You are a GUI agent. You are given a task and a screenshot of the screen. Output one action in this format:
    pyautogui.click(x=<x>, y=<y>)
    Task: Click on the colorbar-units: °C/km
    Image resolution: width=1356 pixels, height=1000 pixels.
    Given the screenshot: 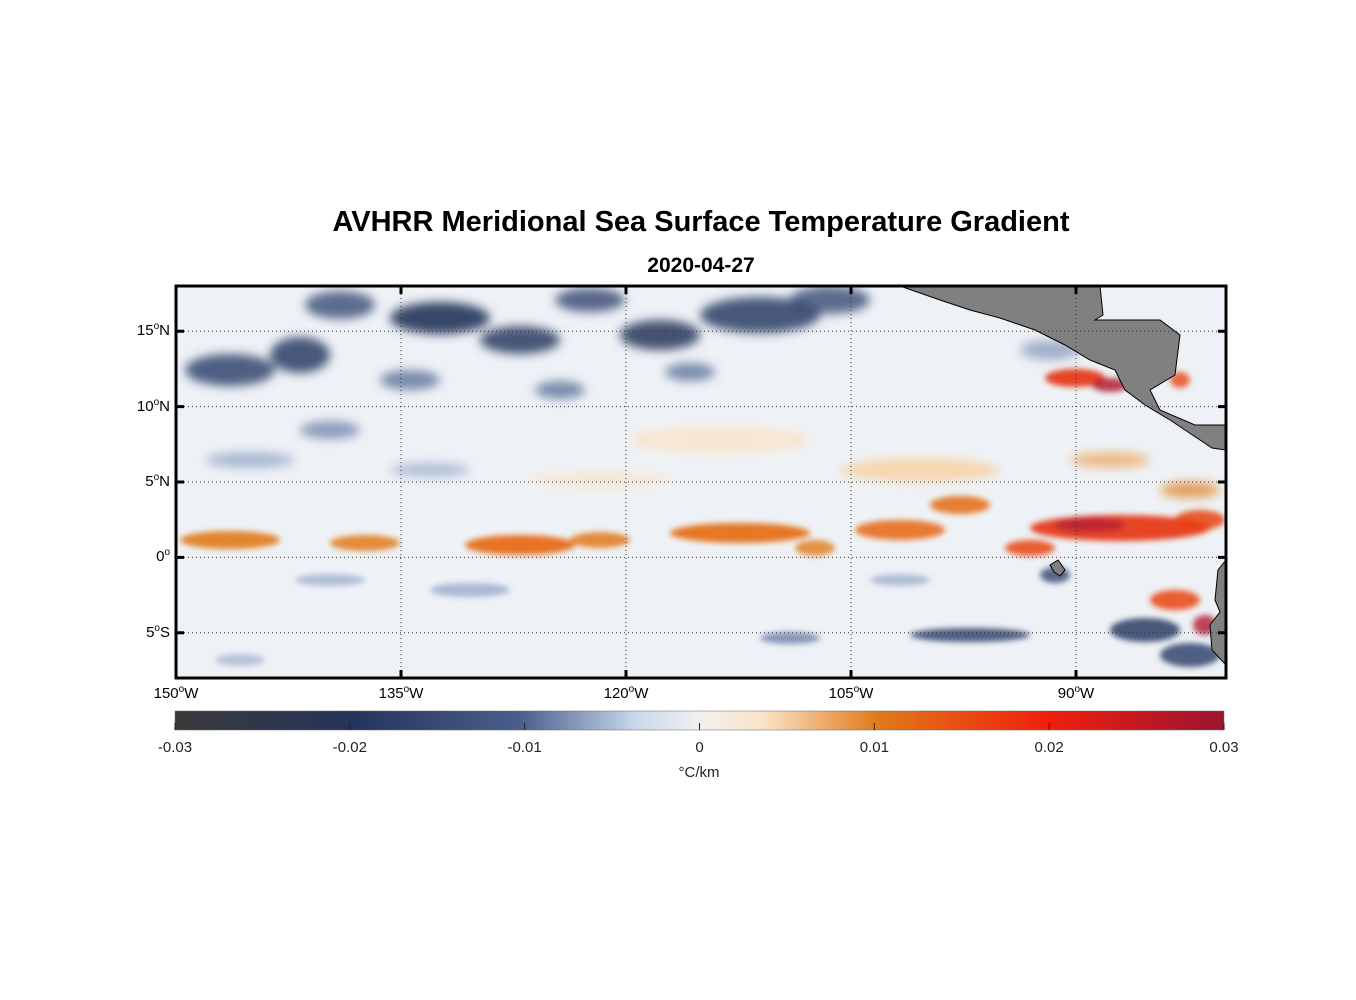 What is the action you would take?
    pyautogui.click(x=699, y=772)
    